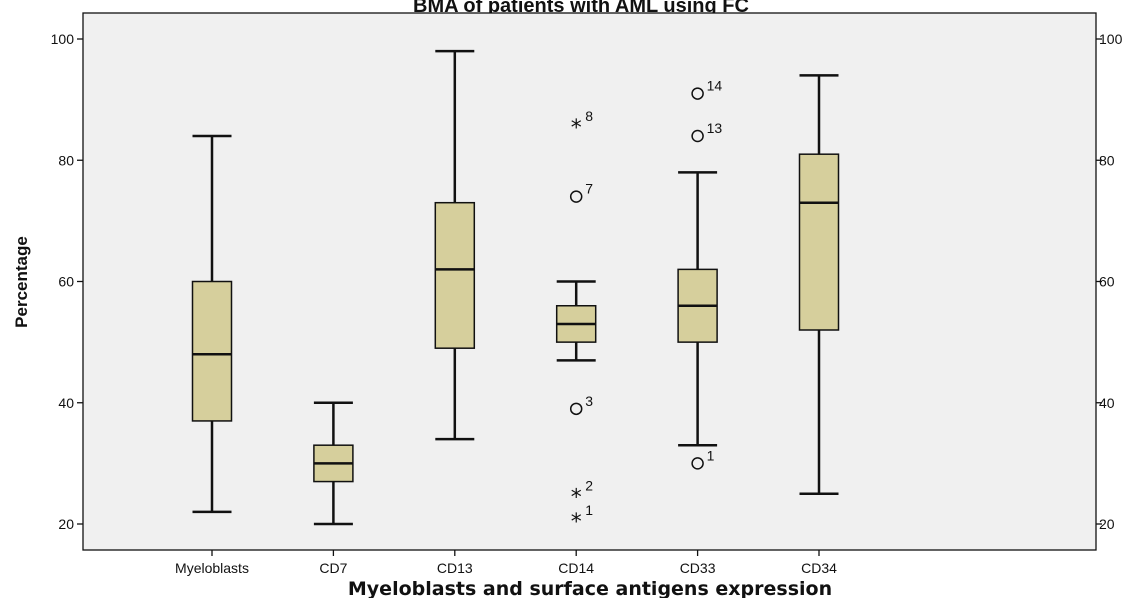  What do you see at coordinates (66, 524) in the screenshot?
I see `y-tick-label-left: 20` at bounding box center [66, 524].